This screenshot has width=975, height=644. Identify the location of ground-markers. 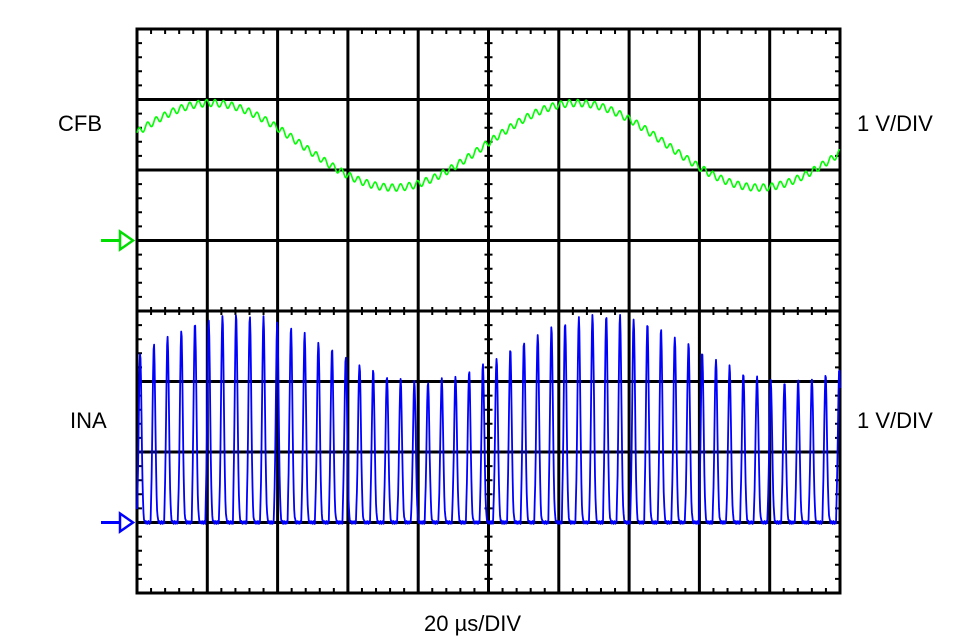
(118, 381).